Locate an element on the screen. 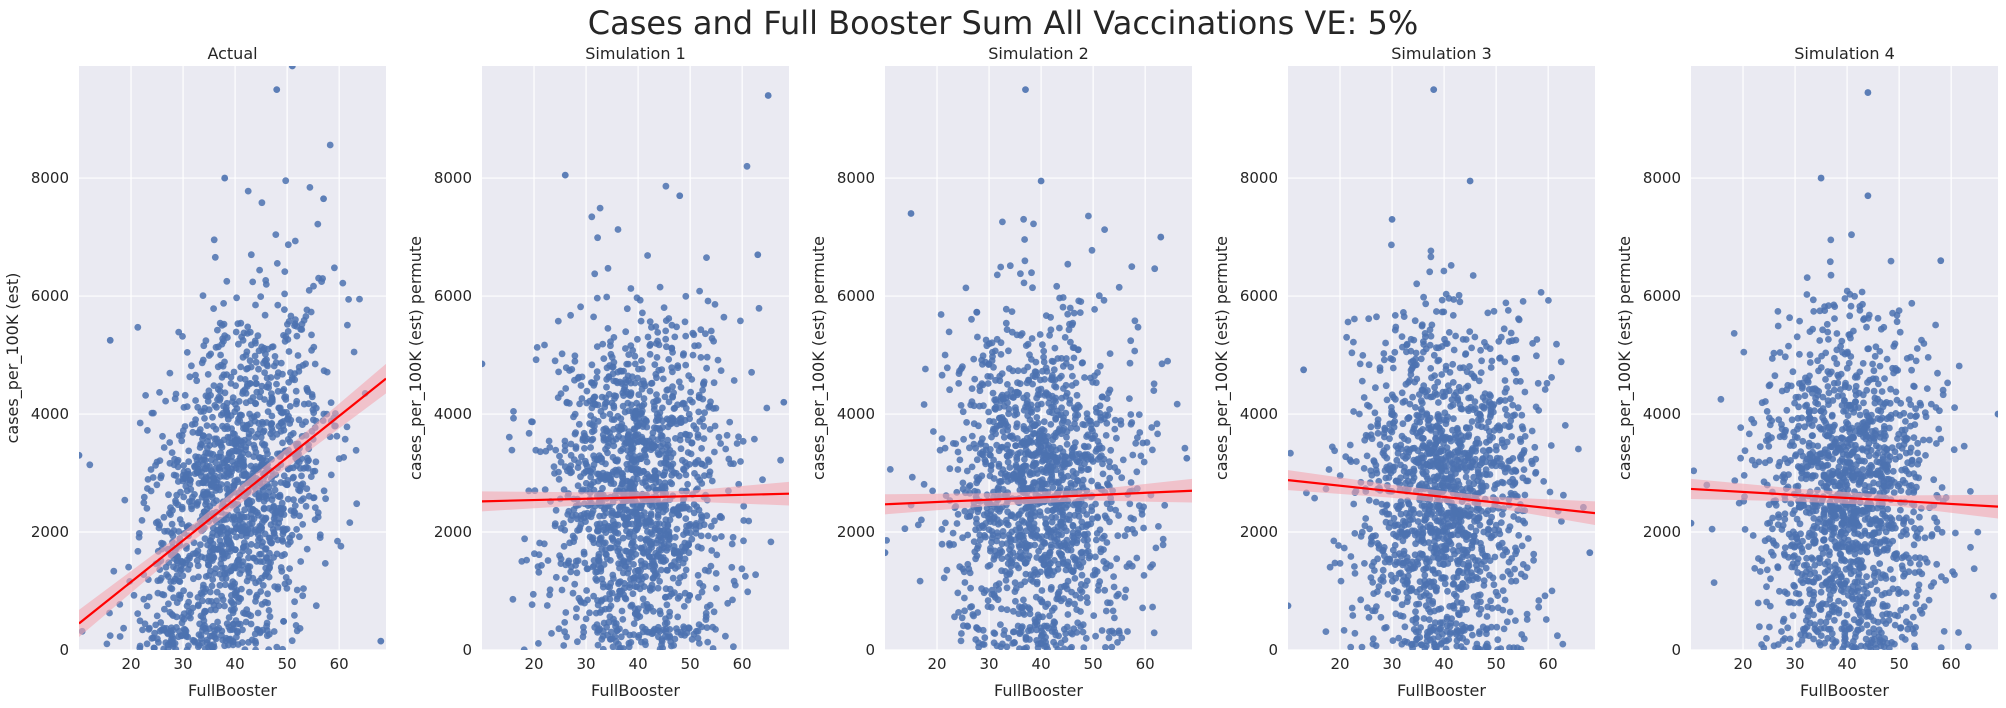 Image resolution: width=2006 pixels, height=708 pixels. plot-contents is located at coordinates (232, 358).